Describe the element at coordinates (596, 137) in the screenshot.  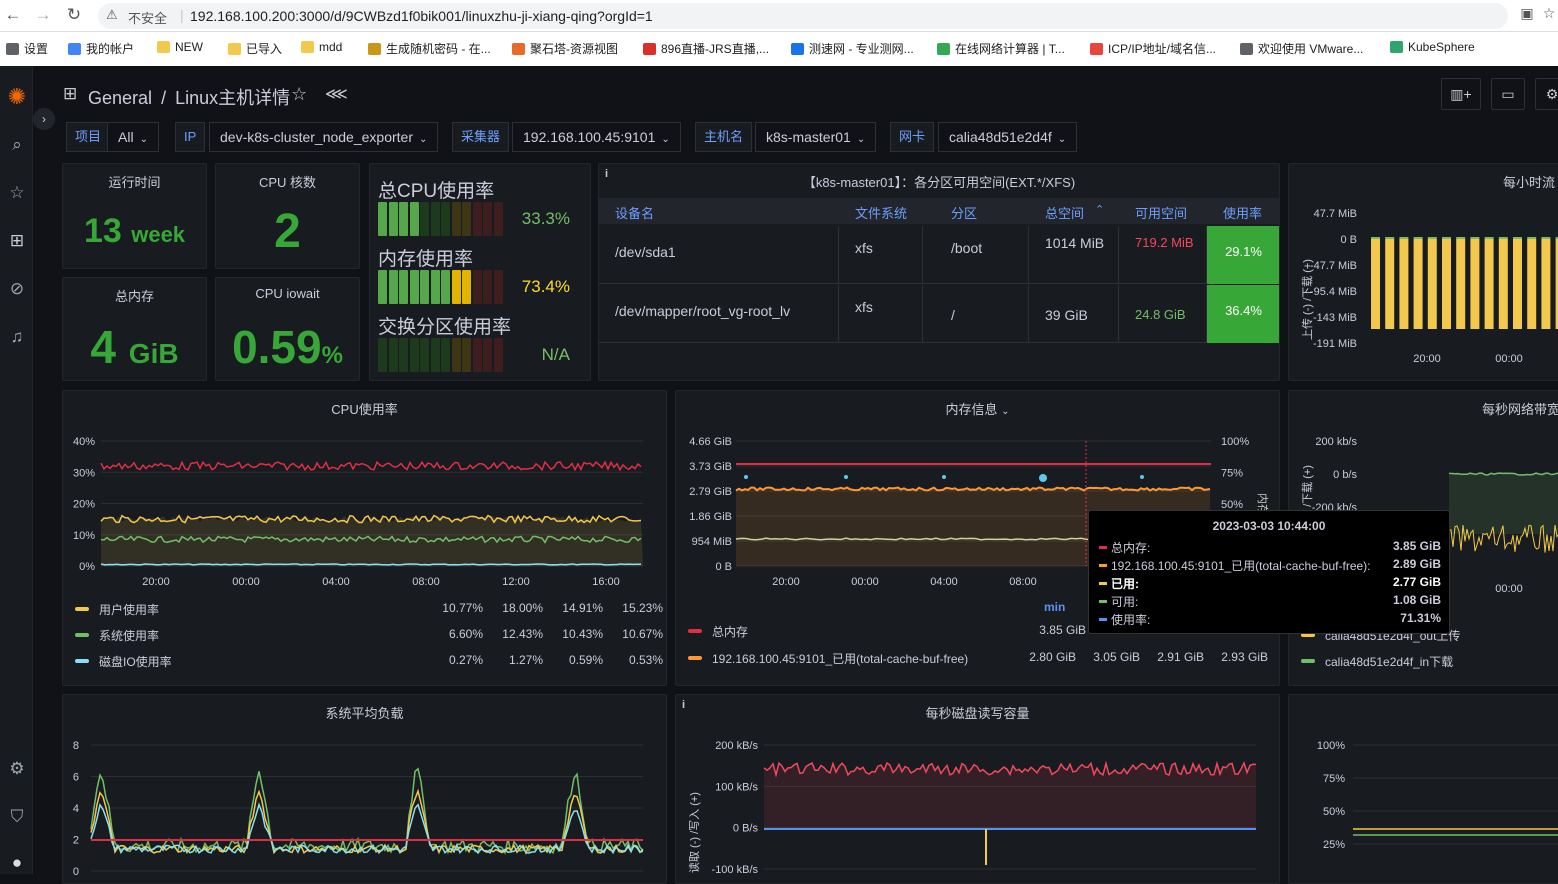
I see `variable-select: 192.168.100.45:9101 ⌄` at that location.